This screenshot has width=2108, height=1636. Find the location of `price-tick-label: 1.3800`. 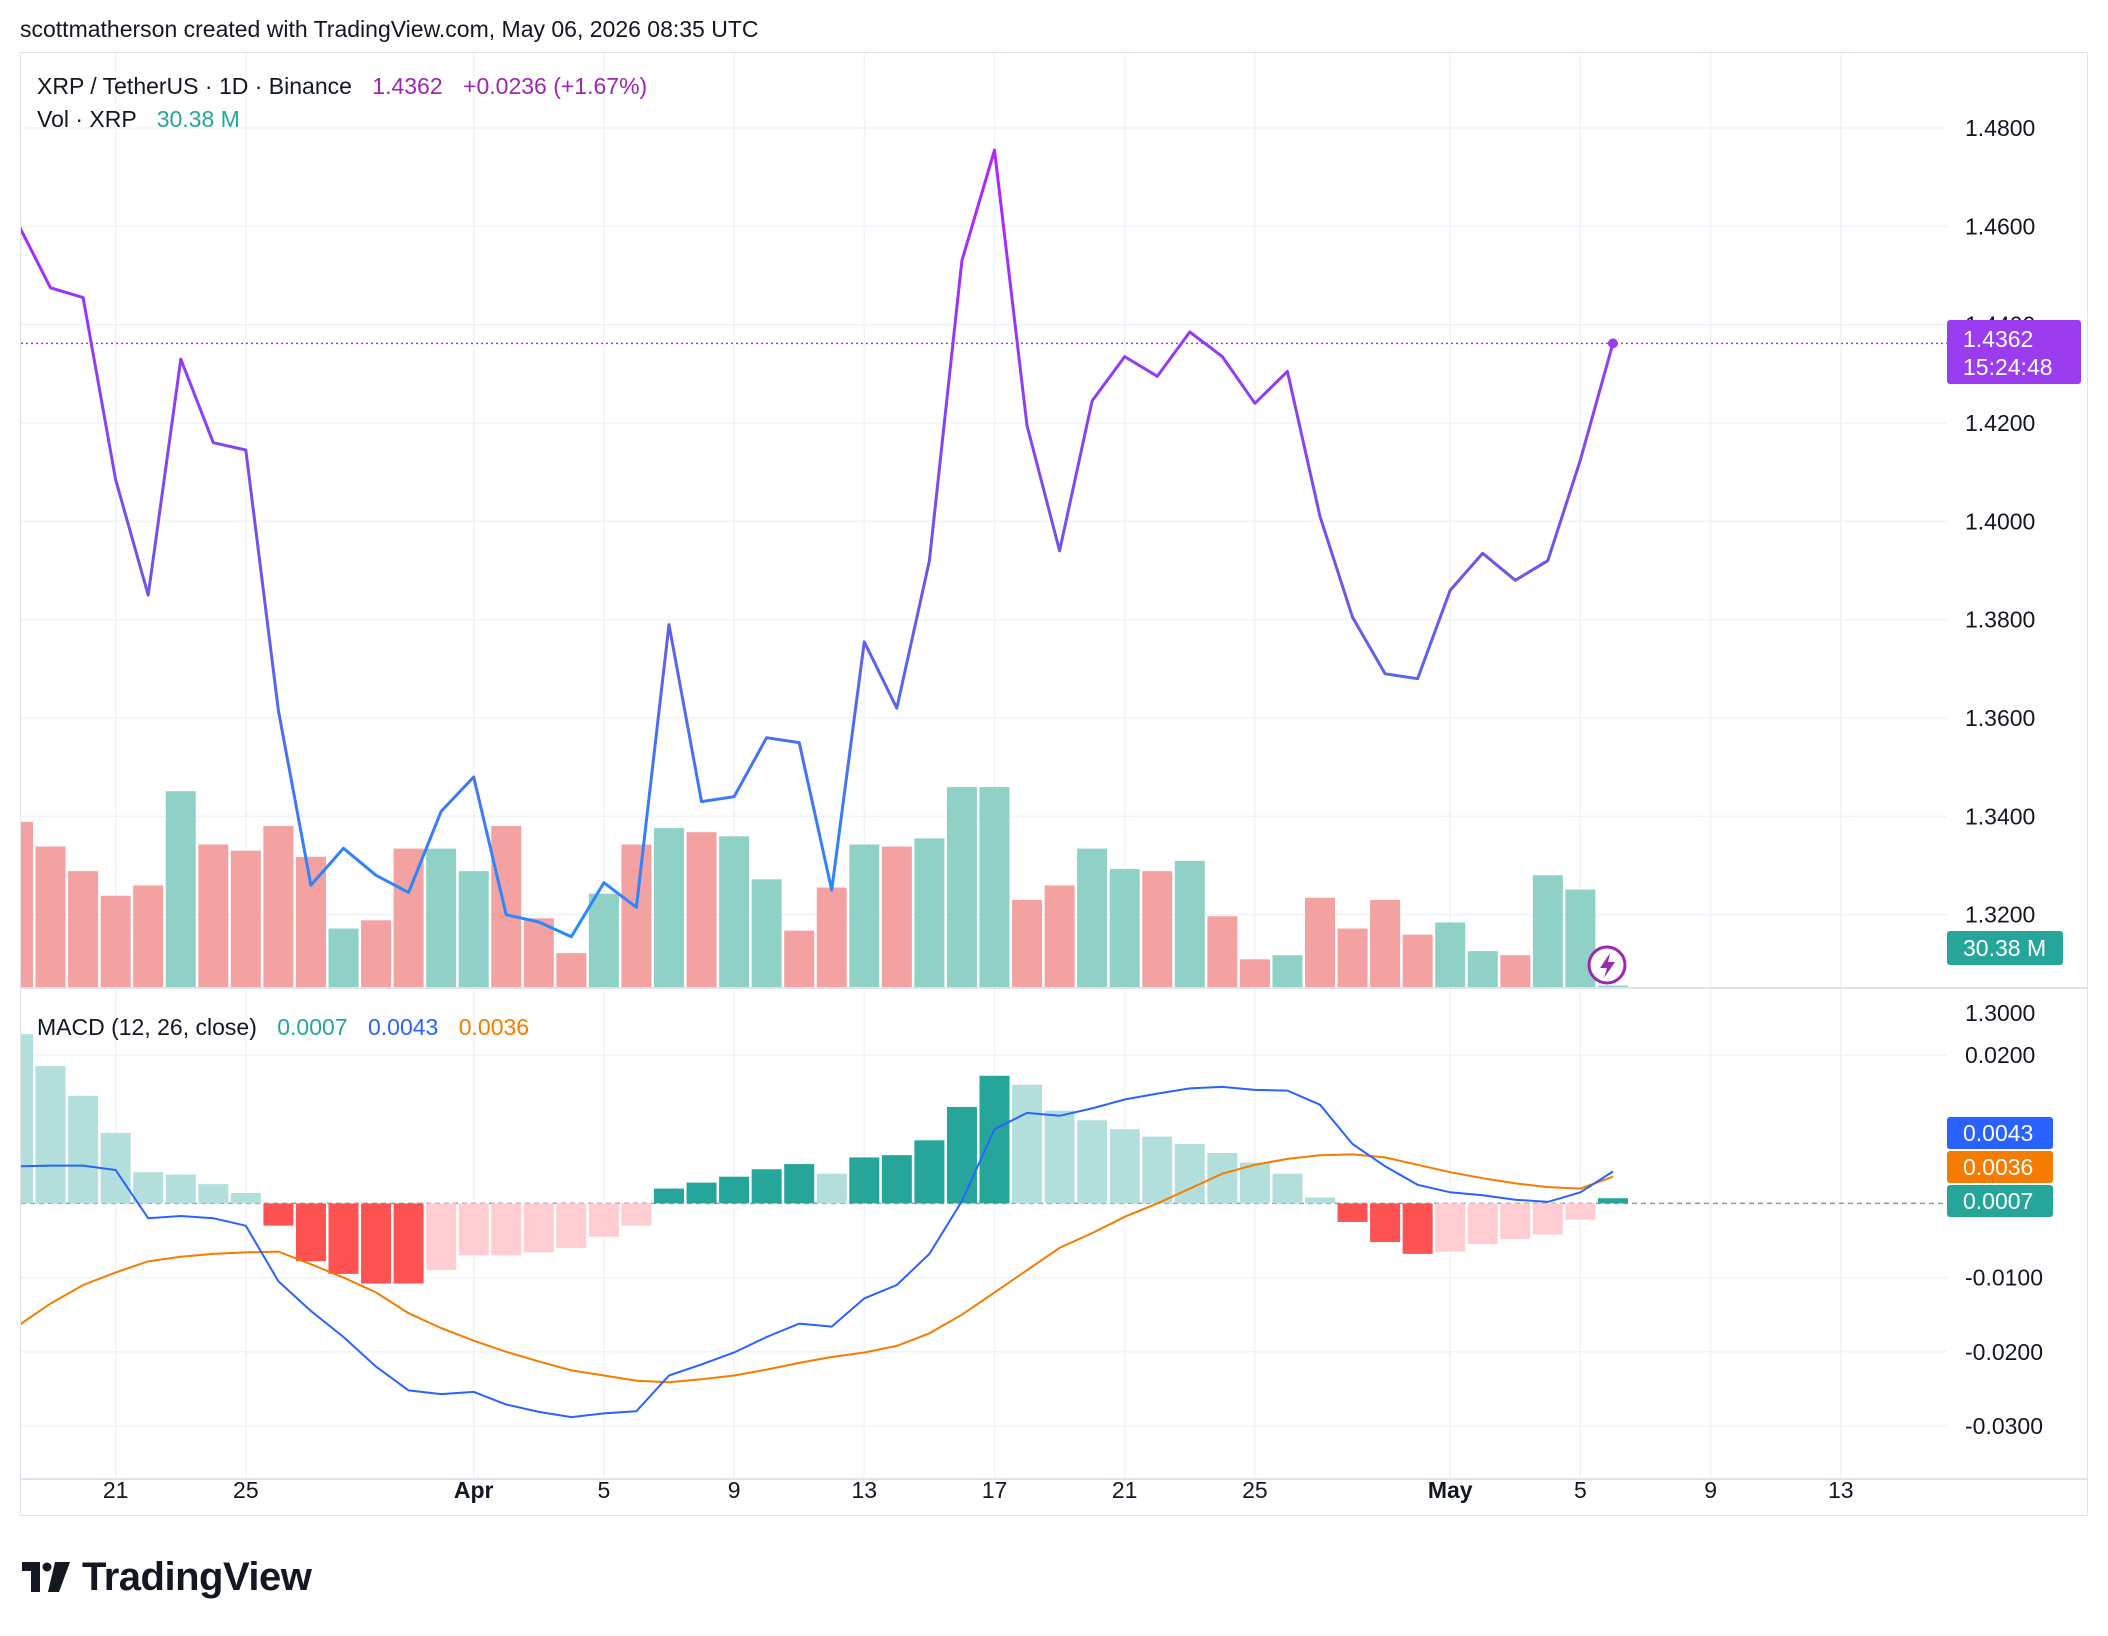

price-tick-label: 1.3800 is located at coordinates (2000, 620).